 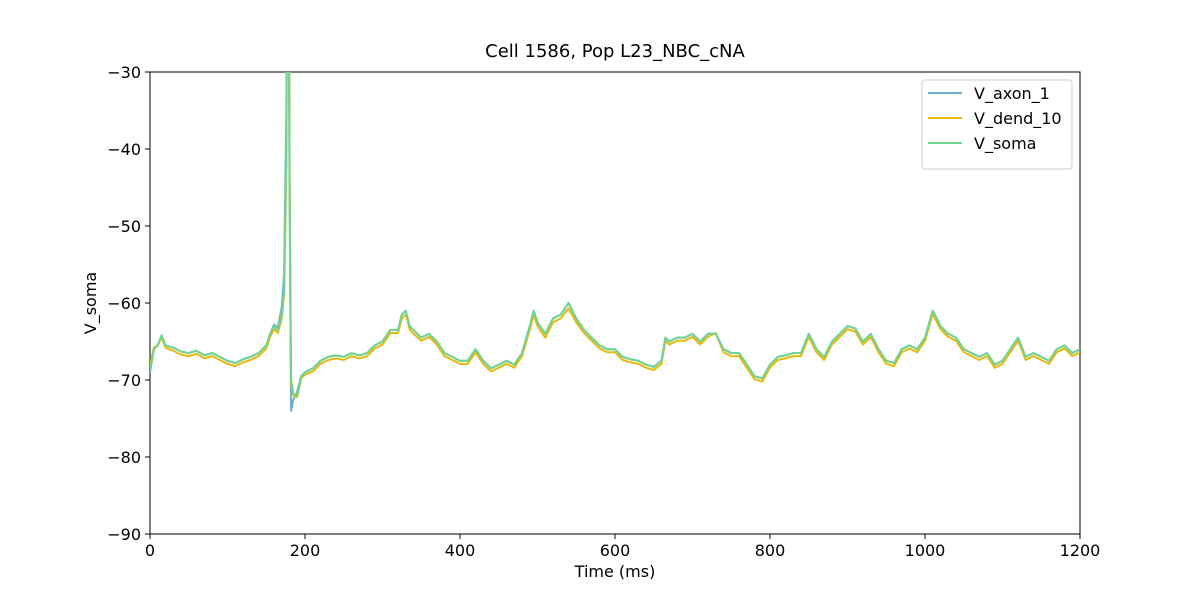 What do you see at coordinates (305, 550) in the screenshot?
I see `x-tick-label: 200` at bounding box center [305, 550].